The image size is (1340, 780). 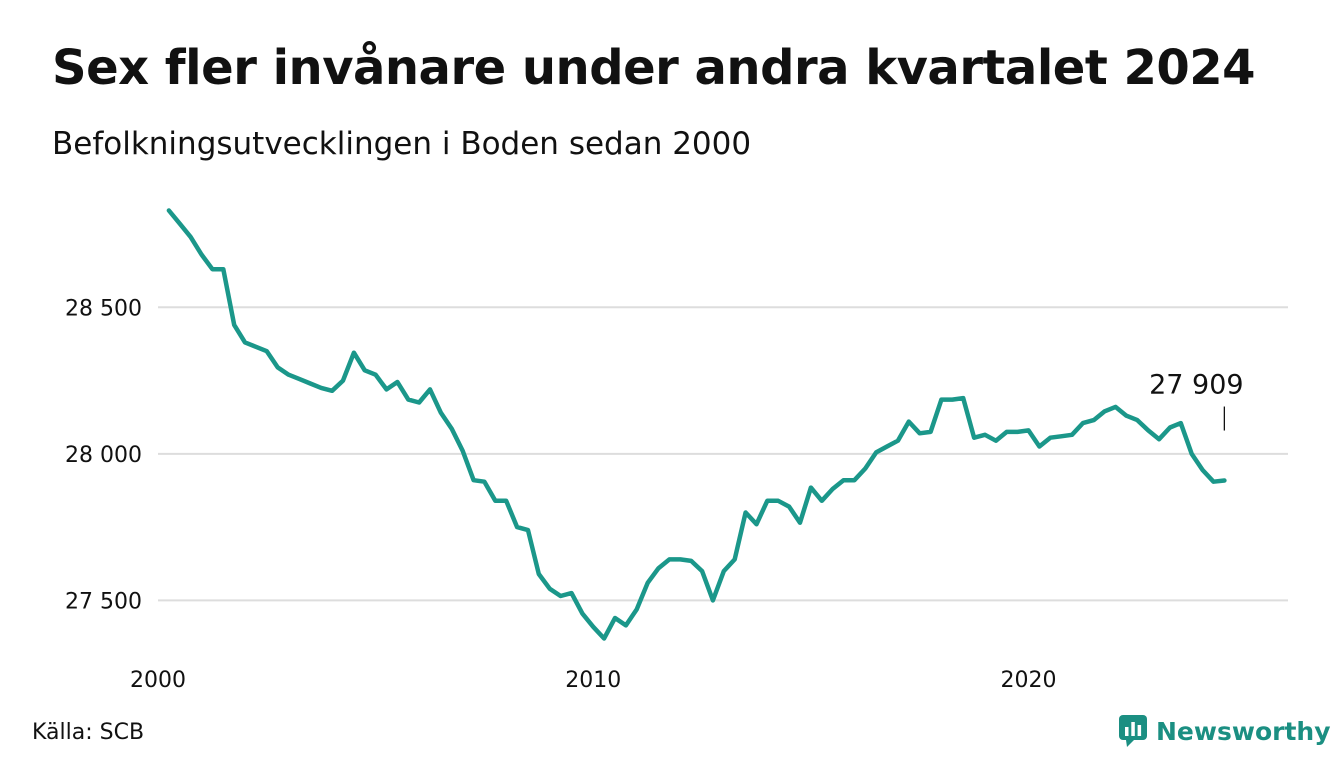 I want to click on brand-name: Newsworthy, so click(x=1243, y=731).